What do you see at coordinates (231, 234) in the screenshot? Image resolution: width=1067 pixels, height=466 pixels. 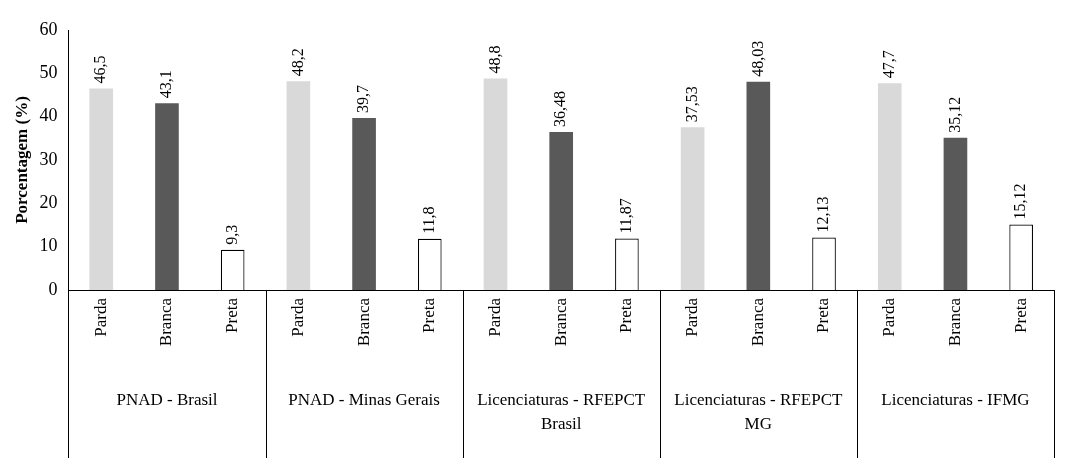 I see `data-label: 9,3` at bounding box center [231, 234].